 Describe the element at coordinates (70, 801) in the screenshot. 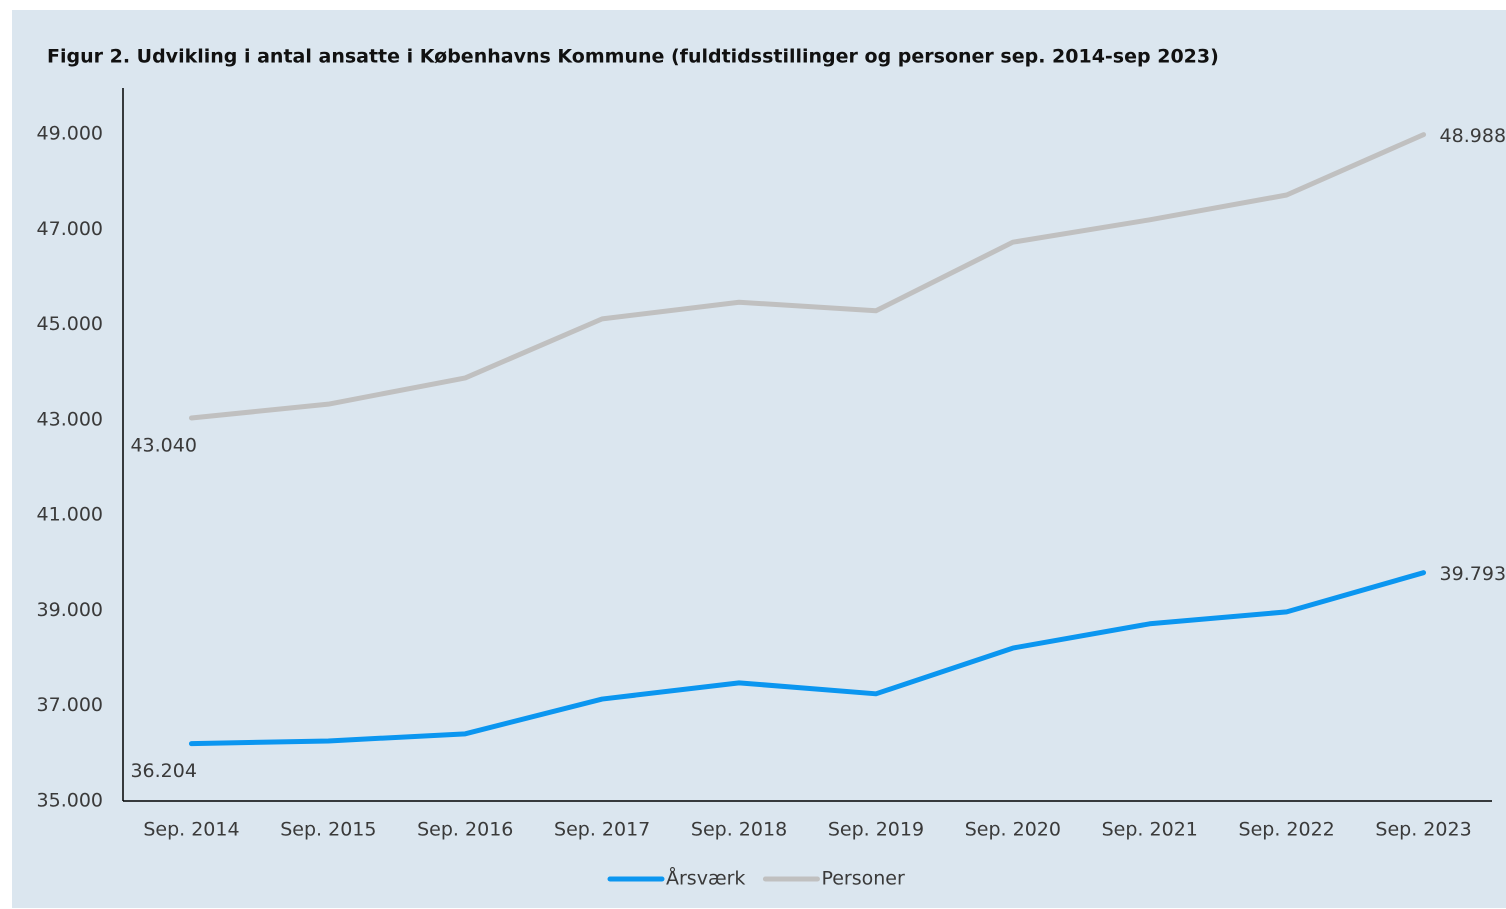

I see `y-tick-label: 35.000` at that location.